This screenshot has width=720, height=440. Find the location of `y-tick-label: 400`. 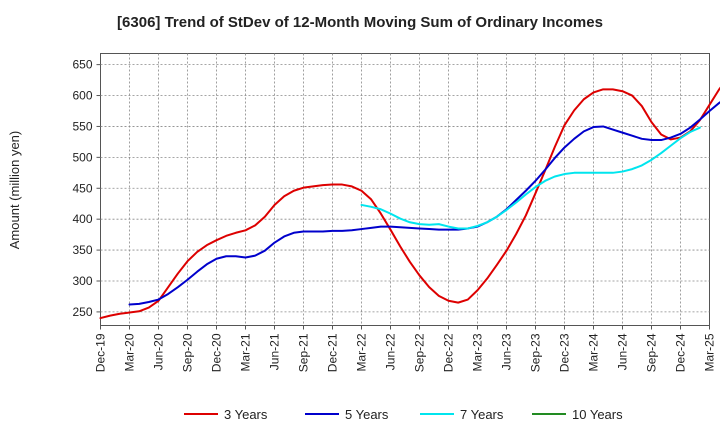

y-tick-label: 400 is located at coordinates (82, 219).